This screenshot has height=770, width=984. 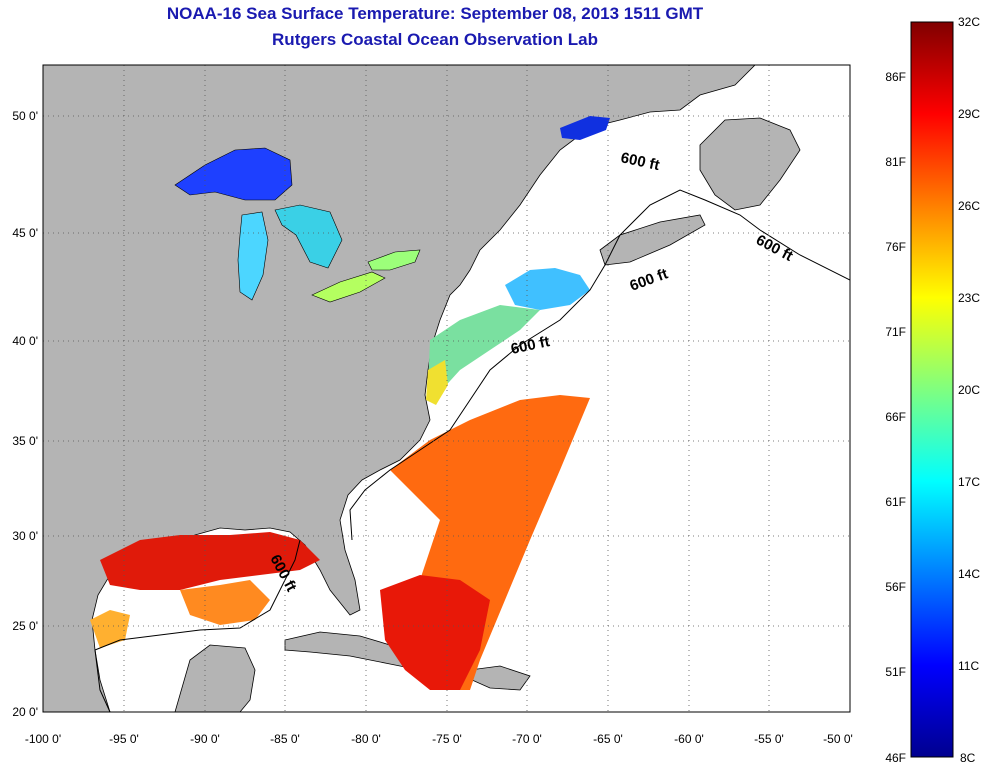 I want to click on colorbar-c-label: 11C, so click(x=968, y=666).